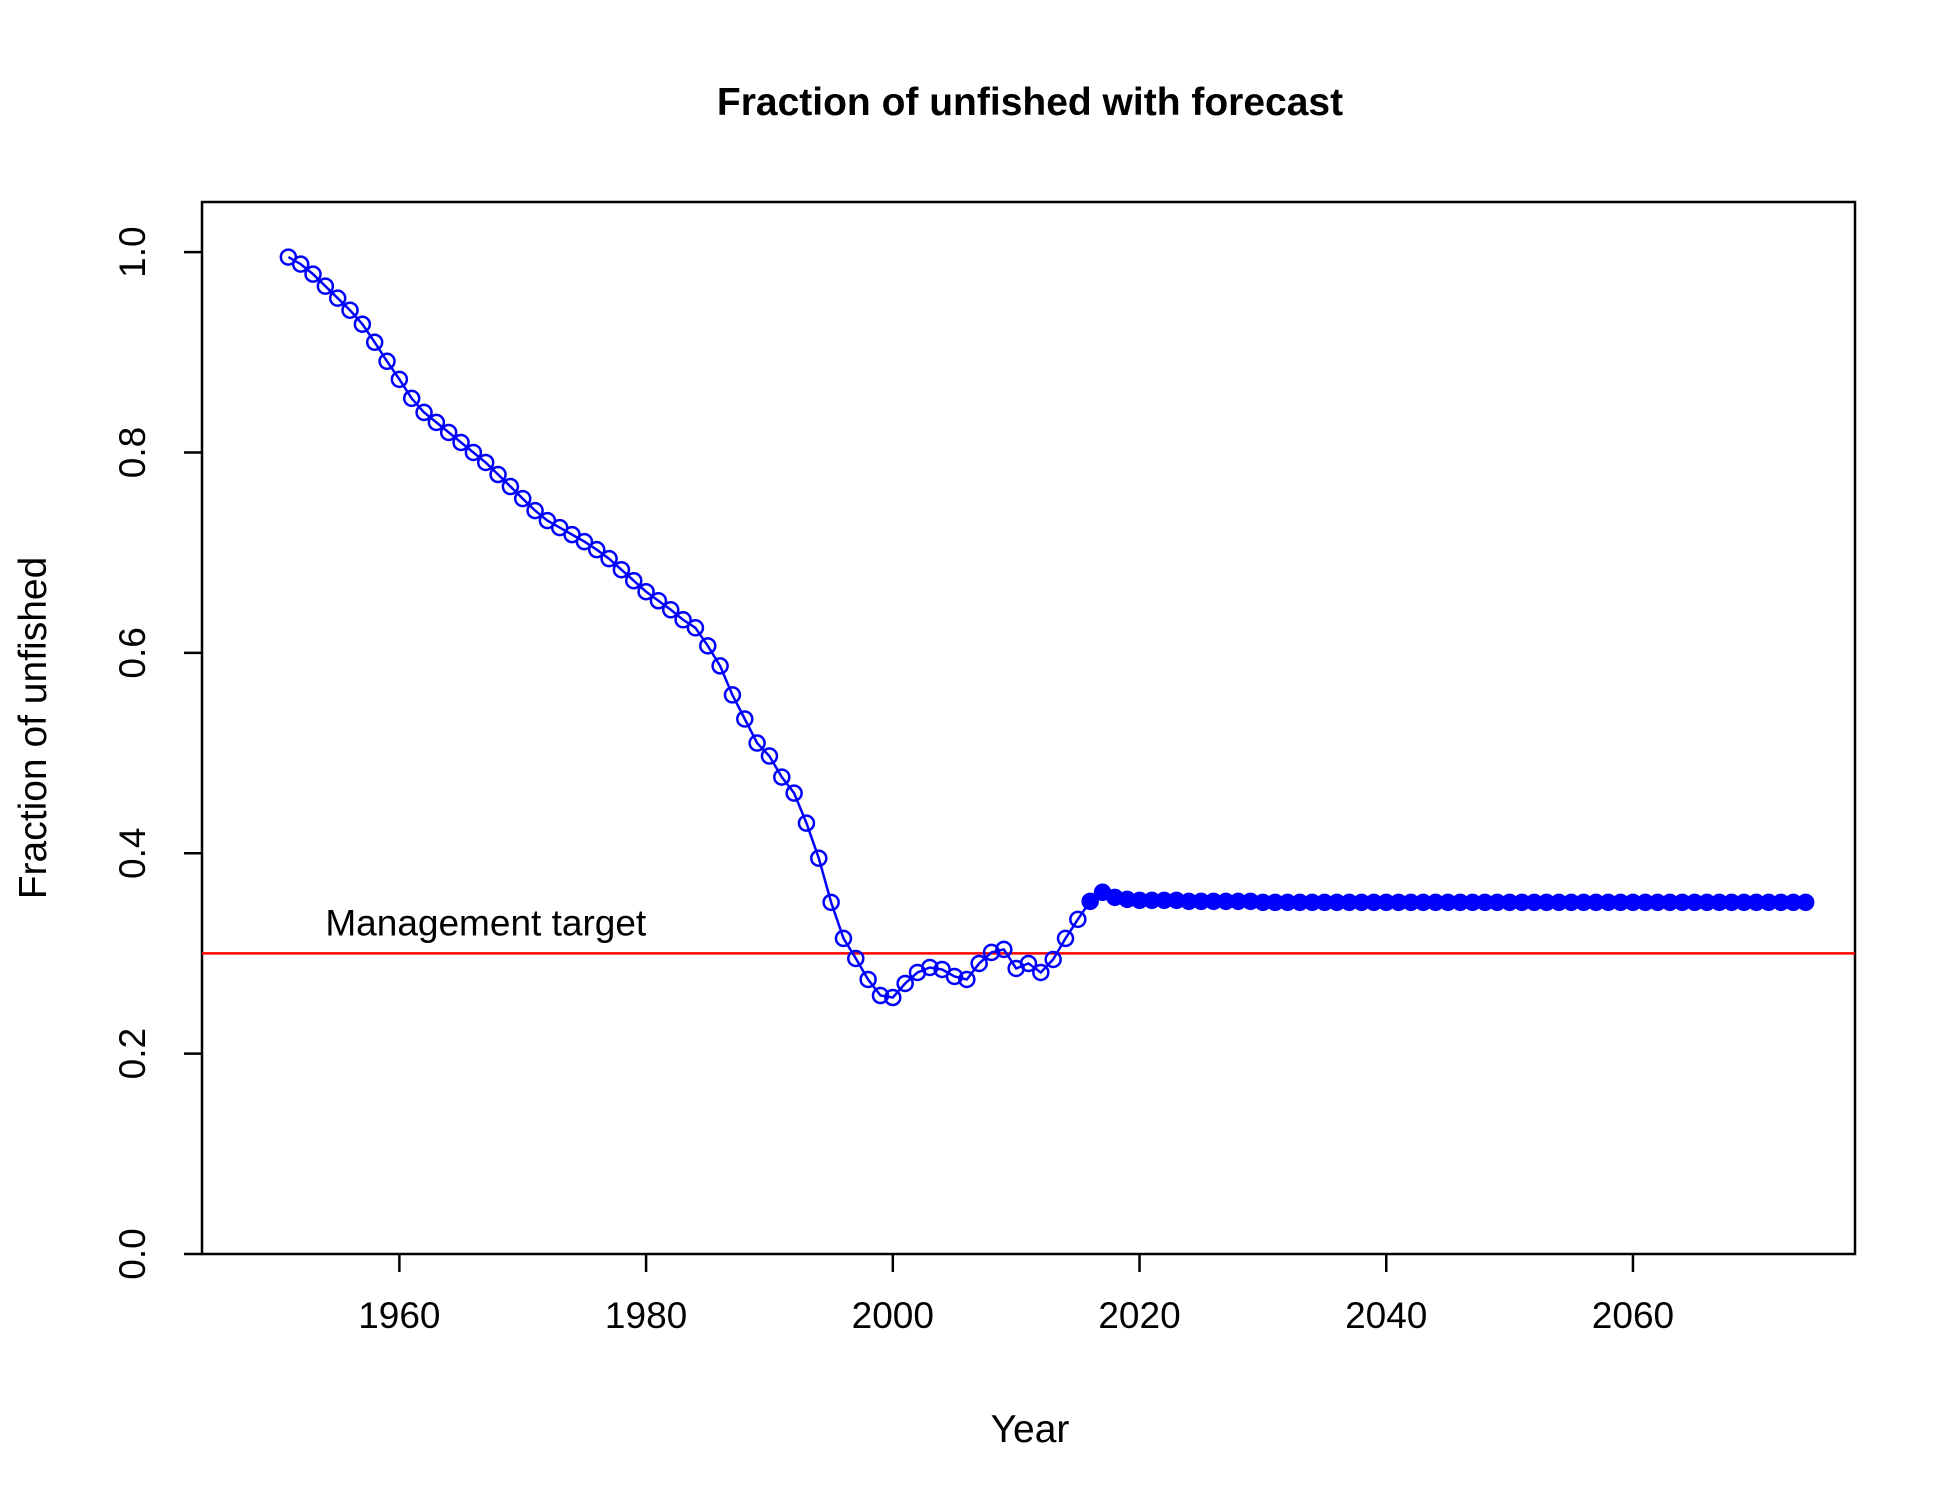  What do you see at coordinates (132, 452) in the screenshot?
I see `y-tick-label: 0.8` at bounding box center [132, 452].